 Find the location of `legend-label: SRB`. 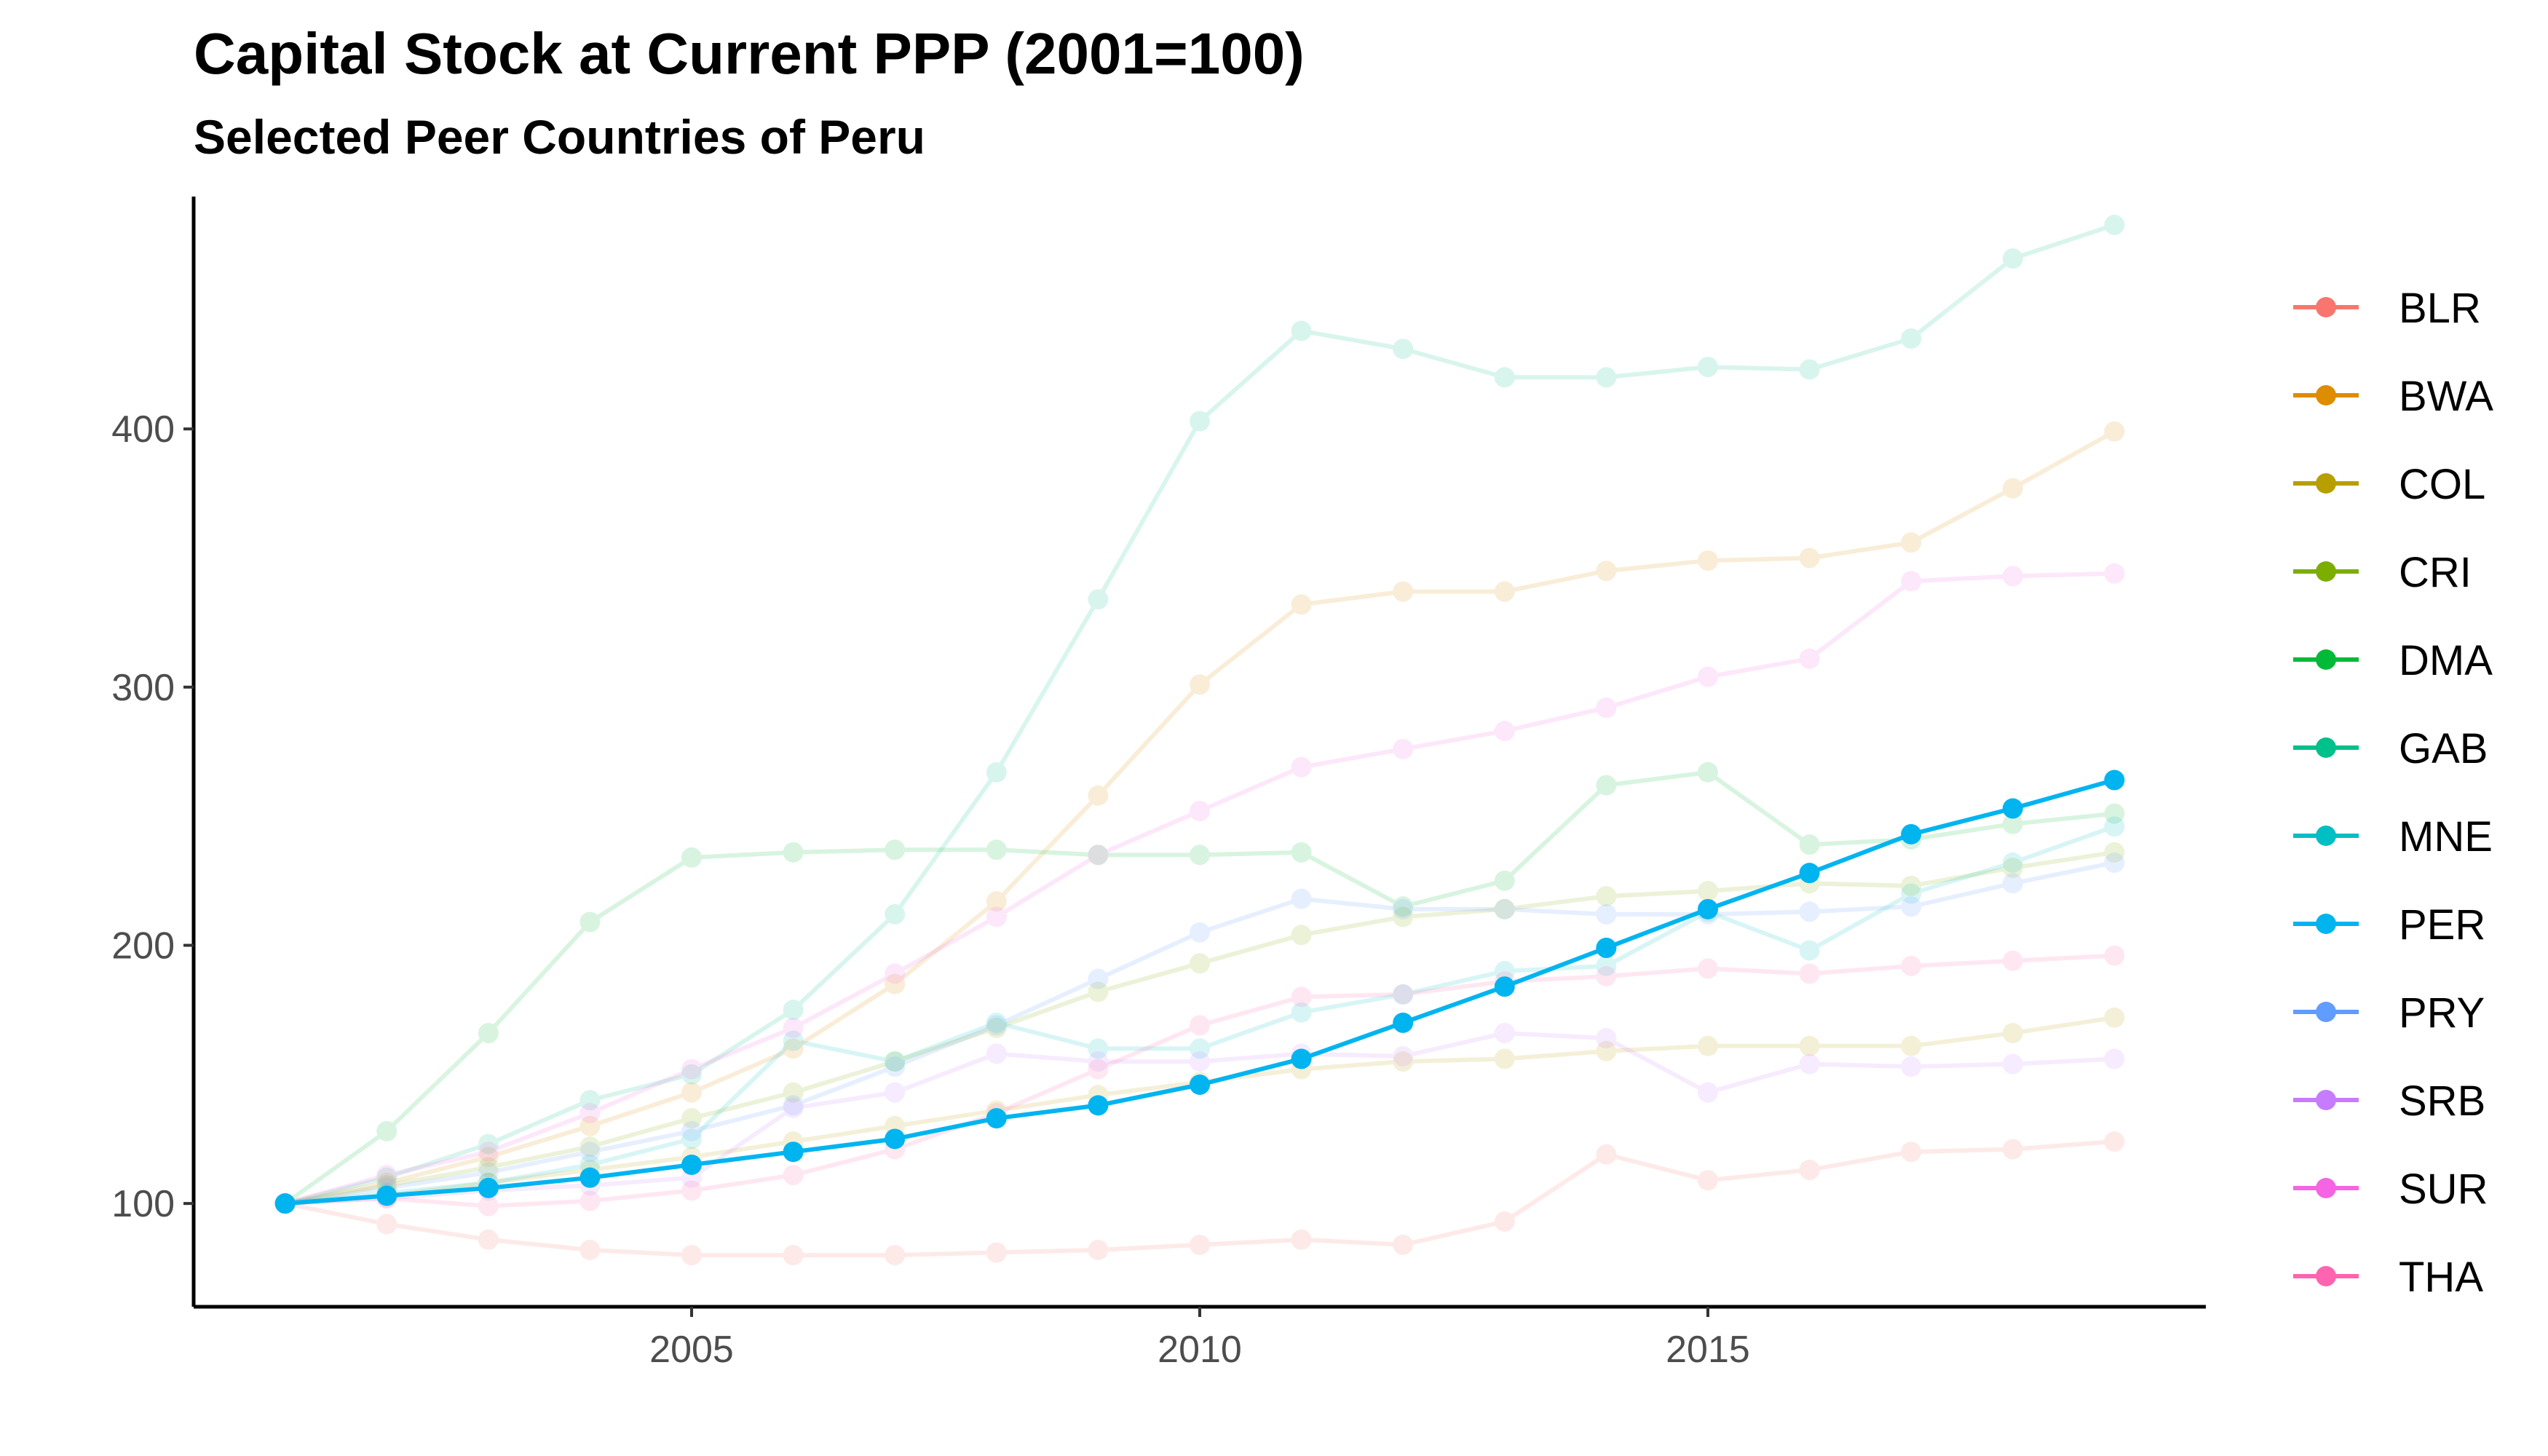

legend-label: SRB is located at coordinates (2442, 1101).